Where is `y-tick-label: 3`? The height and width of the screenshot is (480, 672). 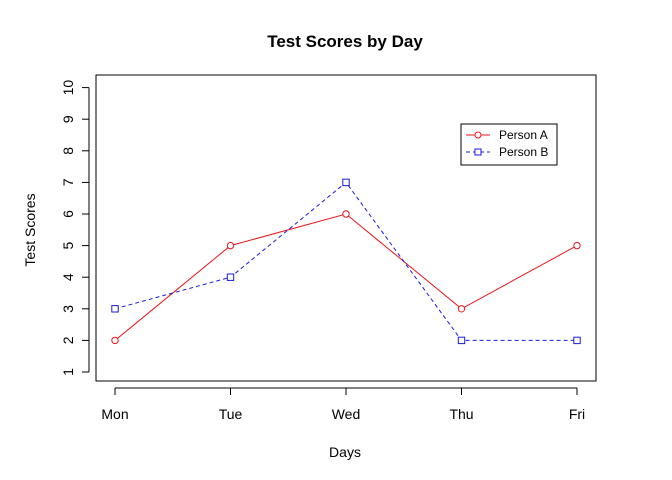 y-tick-label: 3 is located at coordinates (68, 309).